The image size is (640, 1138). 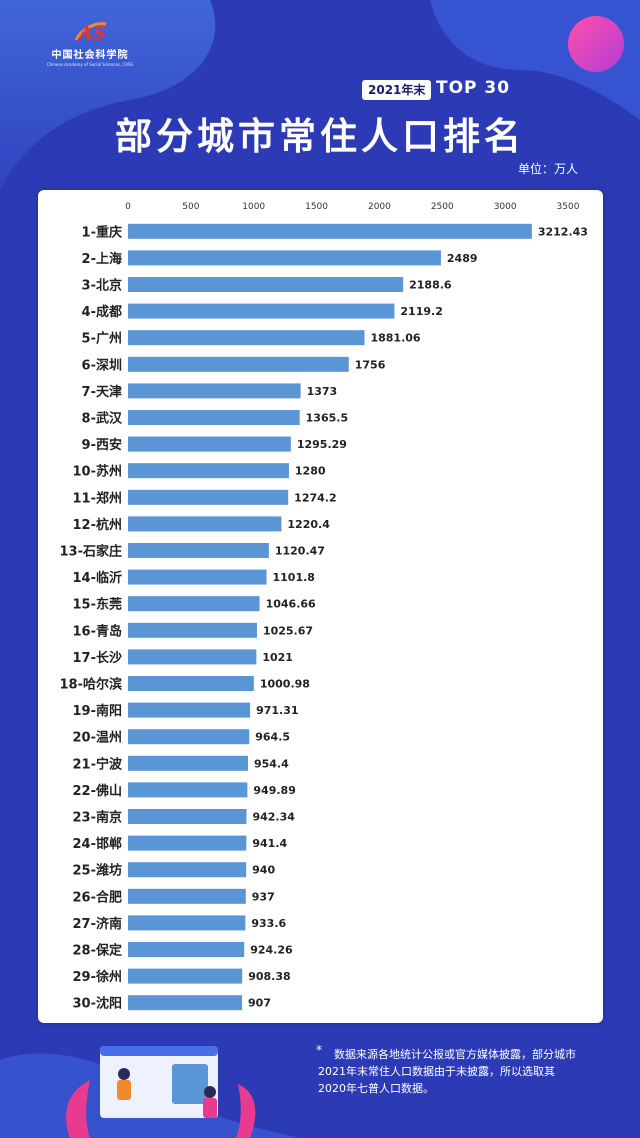 I want to click on category-label: 12-杭州, so click(x=98, y=525).